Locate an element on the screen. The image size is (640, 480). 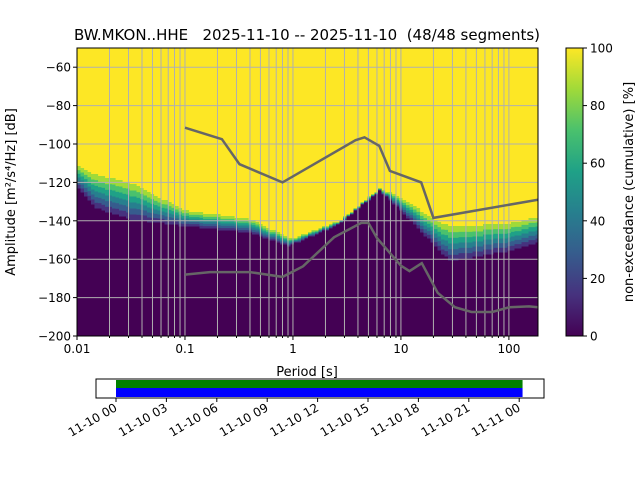
time-tick-label: 11-10 15 is located at coordinates (345, 419).